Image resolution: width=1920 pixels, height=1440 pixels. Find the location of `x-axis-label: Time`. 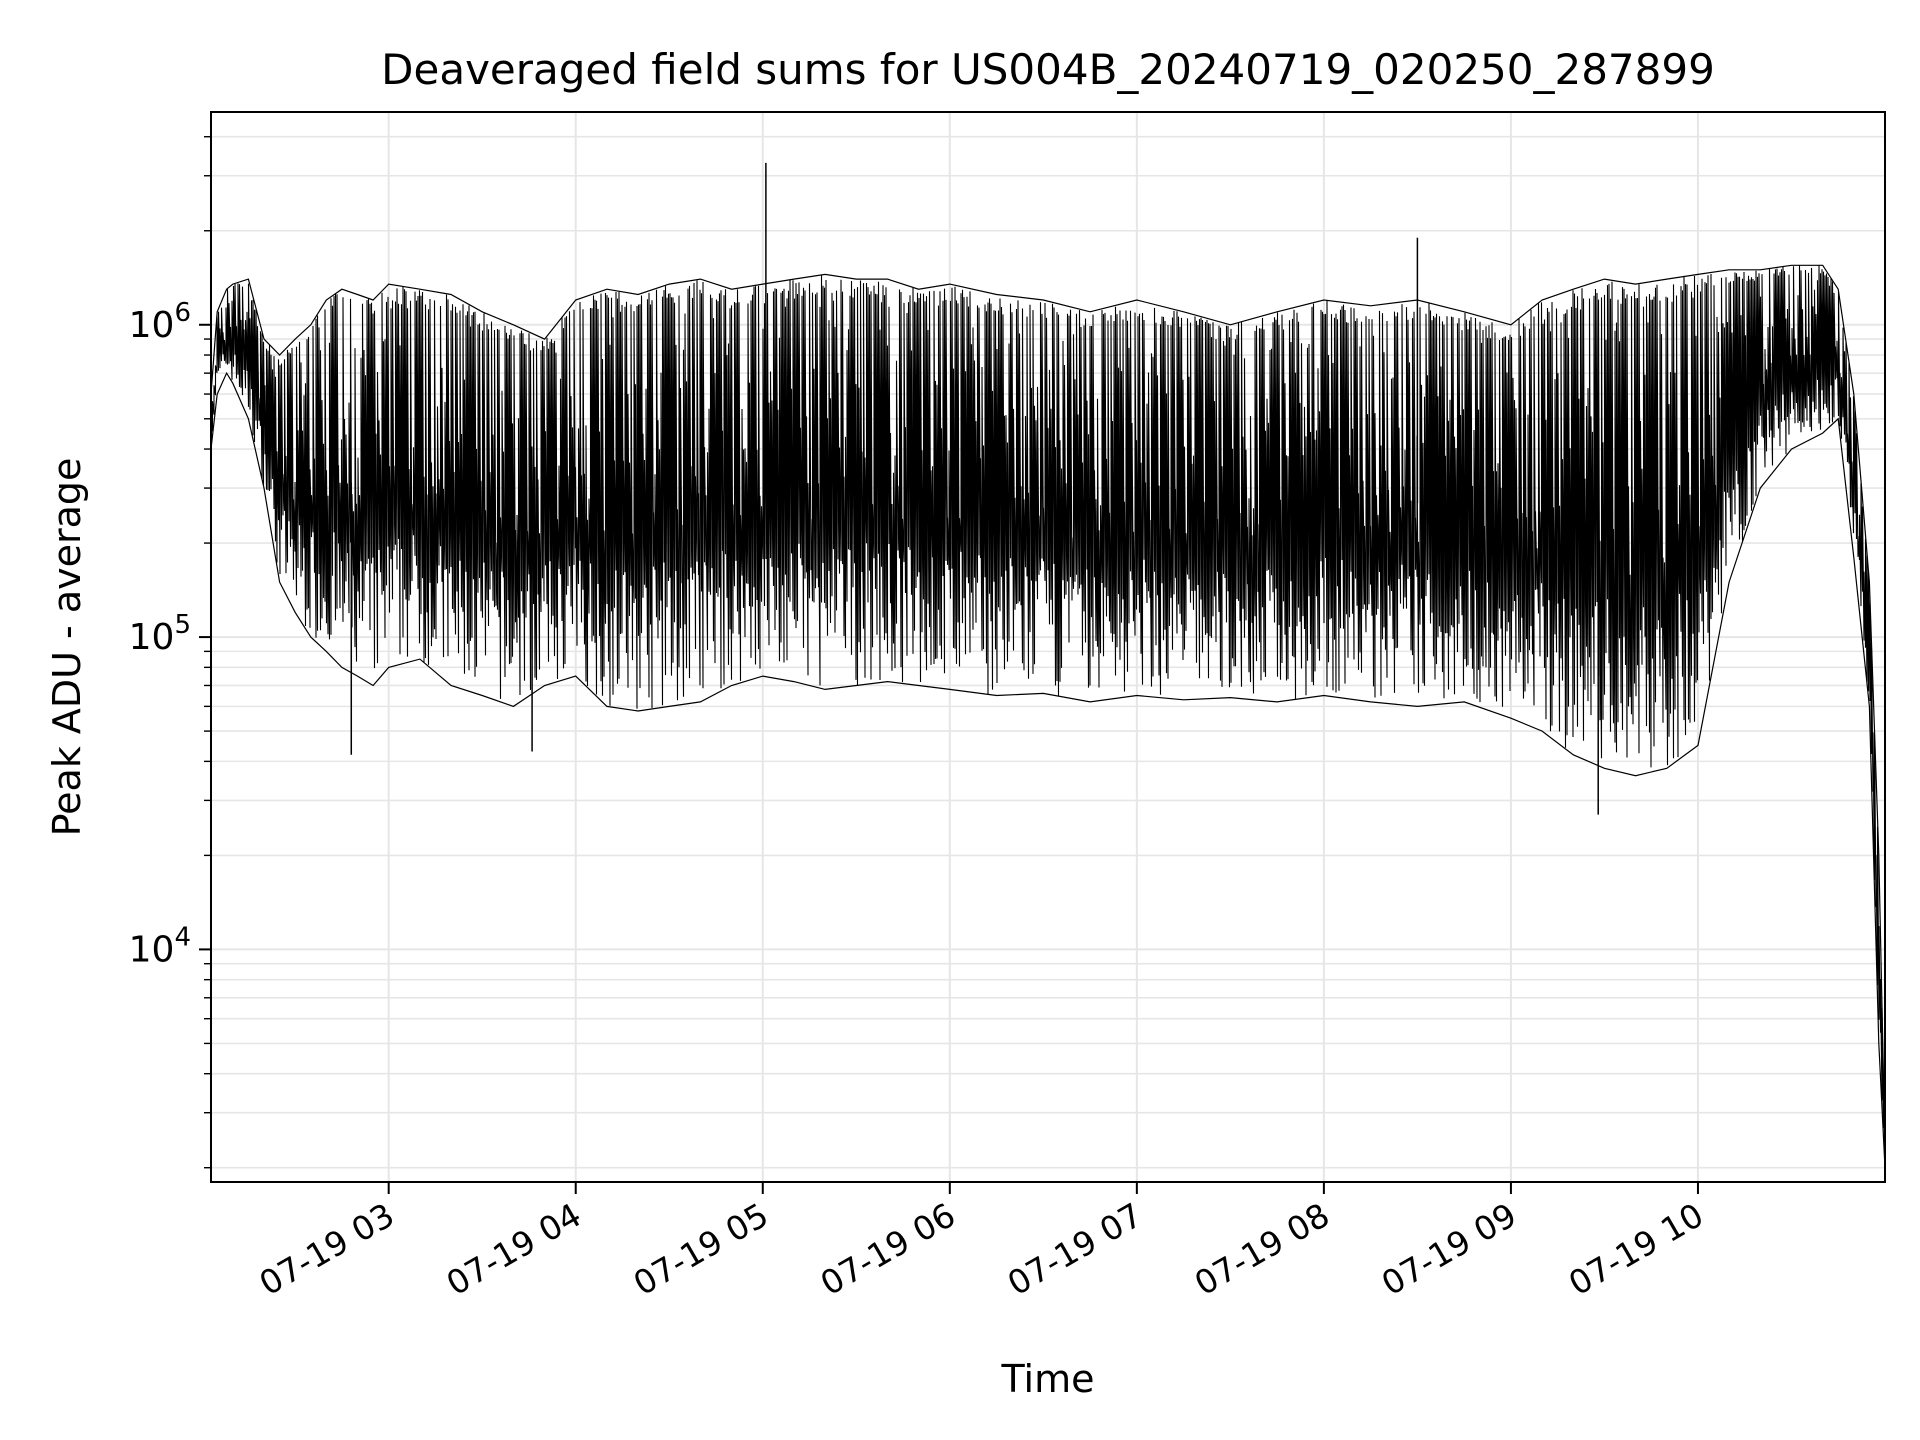

x-axis-label: Time is located at coordinates (1048, 1379).